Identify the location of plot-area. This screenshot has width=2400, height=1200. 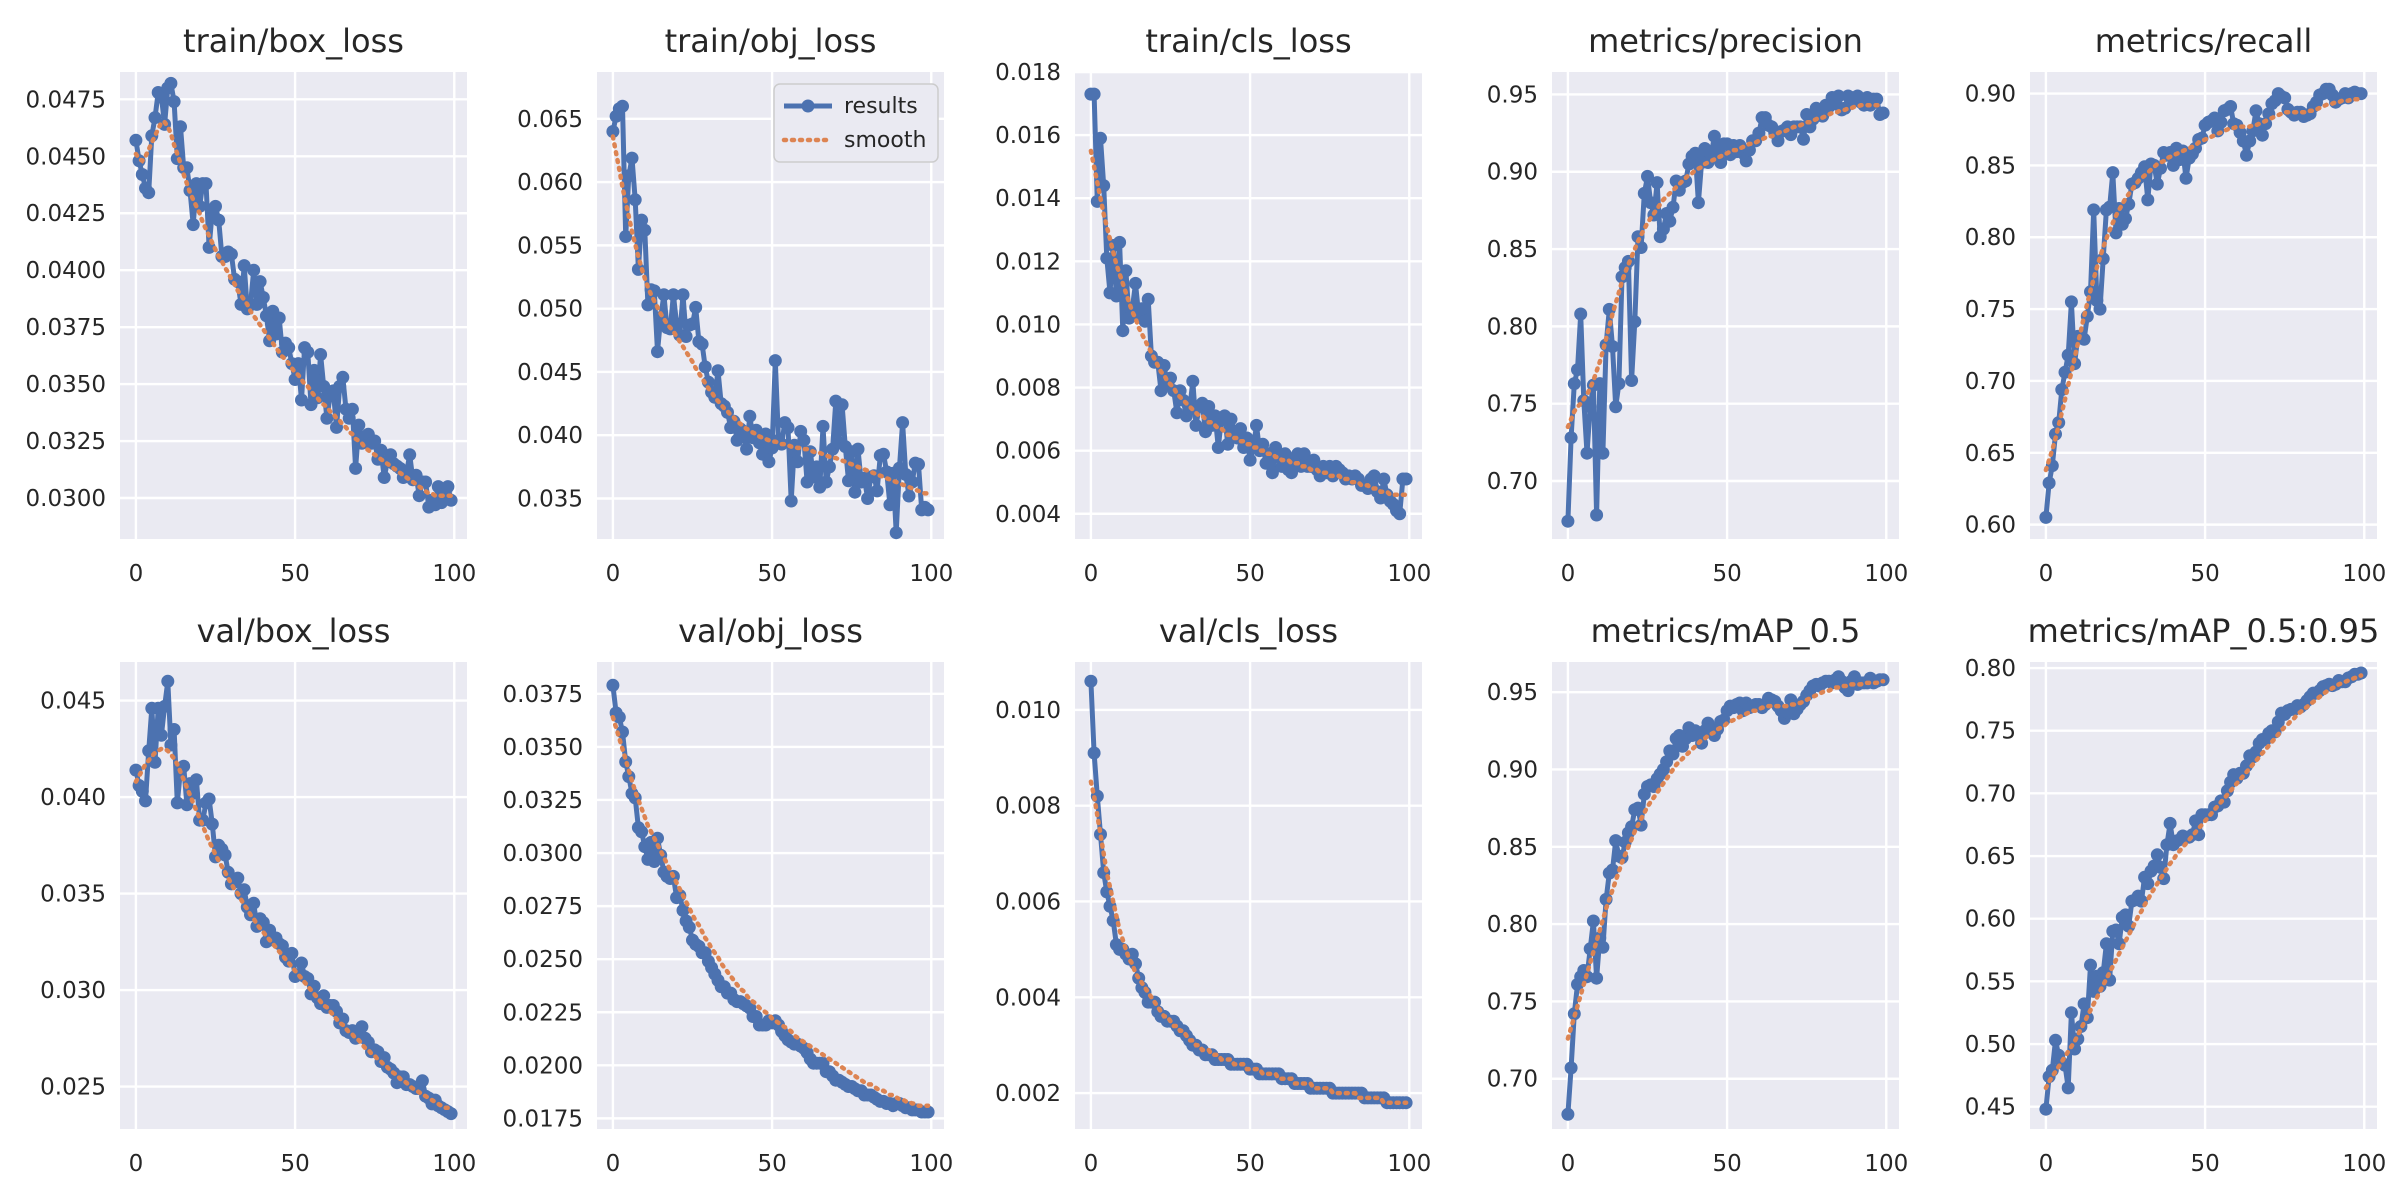
(2203, 895).